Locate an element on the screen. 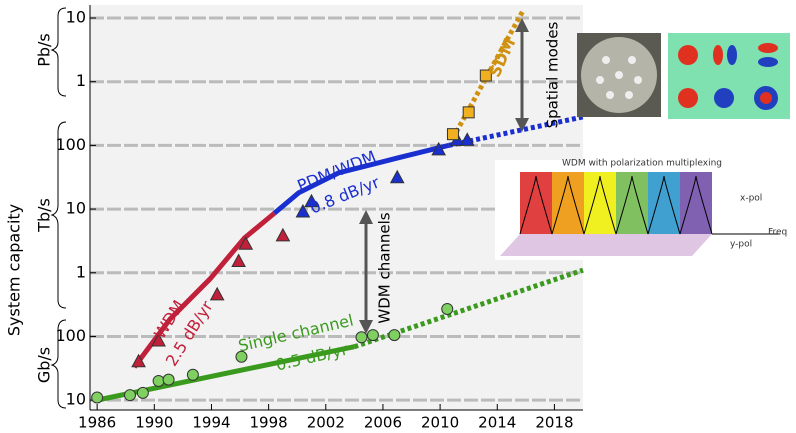 The image size is (796, 433). x-tick-label: 2002 is located at coordinates (326, 423).